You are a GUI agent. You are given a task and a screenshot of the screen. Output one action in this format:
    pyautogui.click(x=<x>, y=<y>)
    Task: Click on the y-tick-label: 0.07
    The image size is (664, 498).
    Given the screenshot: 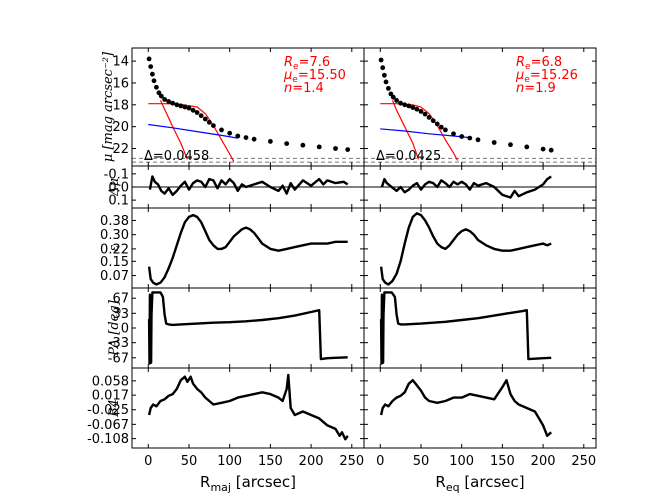 What is the action you would take?
    pyautogui.click(x=114, y=276)
    